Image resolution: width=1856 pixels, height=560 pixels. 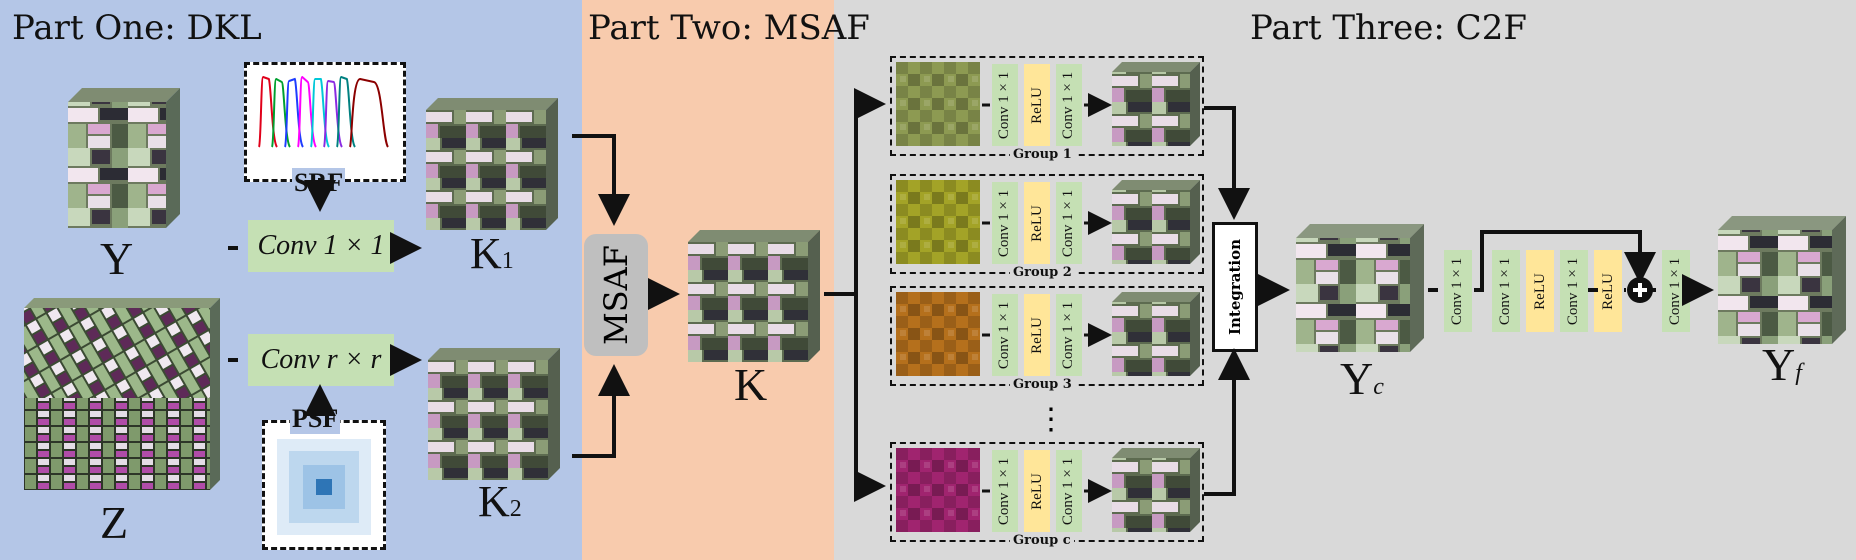 What do you see at coordinates (124, 158) in the screenshot?
I see `y-cube-icon` at bounding box center [124, 158].